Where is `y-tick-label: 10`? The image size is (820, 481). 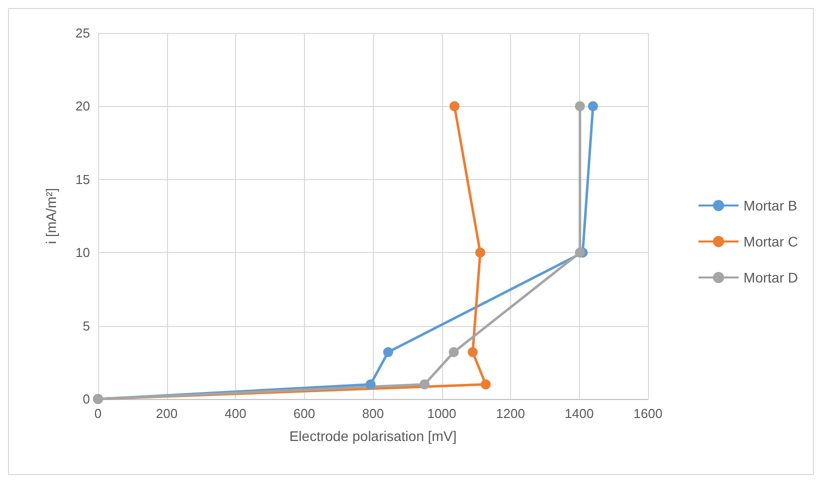
y-tick-label: 10 is located at coordinates (83, 252).